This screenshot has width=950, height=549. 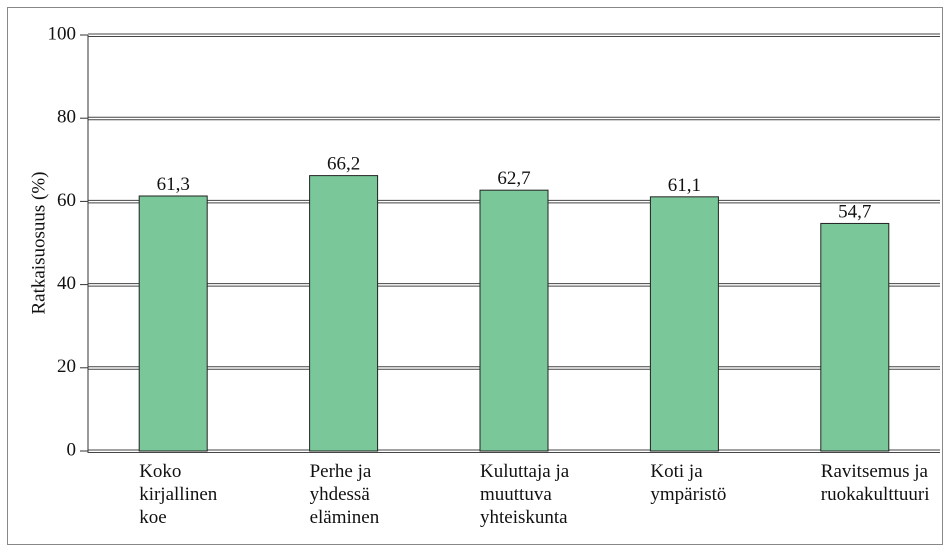 I want to click on x-tick-label: Koti ja ympäristö, so click(x=688, y=483).